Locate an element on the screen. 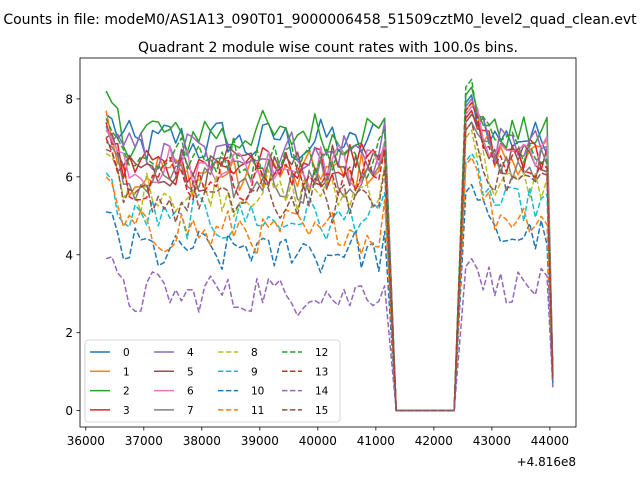 The image size is (640, 480). y-axis: 0 2 4 6 8 is located at coordinates (72, 255).